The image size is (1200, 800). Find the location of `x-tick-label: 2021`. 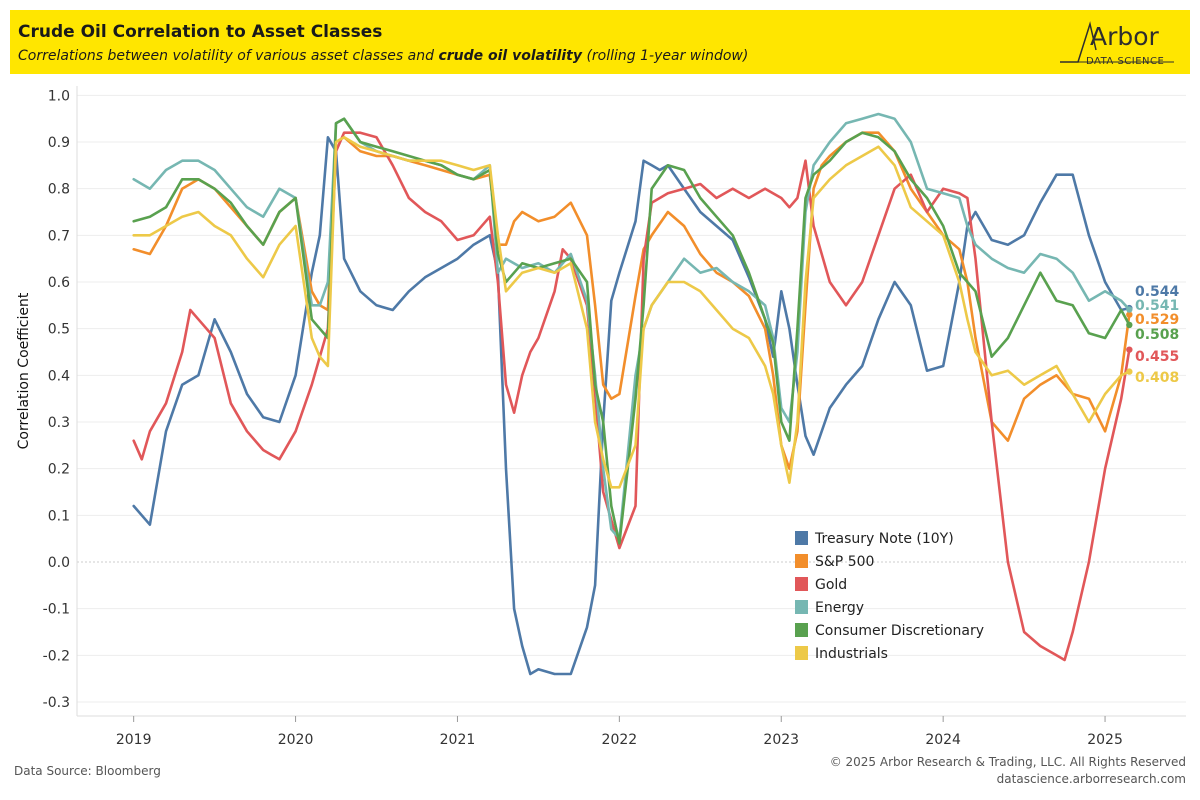

x-tick-label: 2021 is located at coordinates (458, 740).